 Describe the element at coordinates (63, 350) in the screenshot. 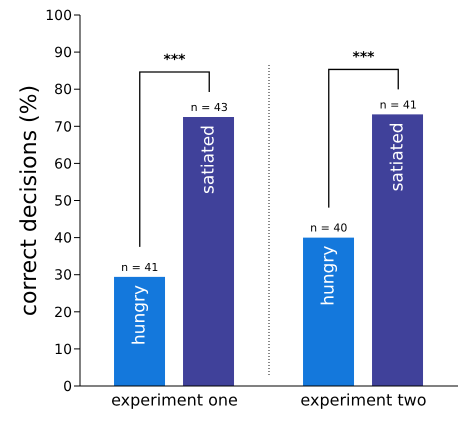

I see `y-tick-label: 10` at that location.